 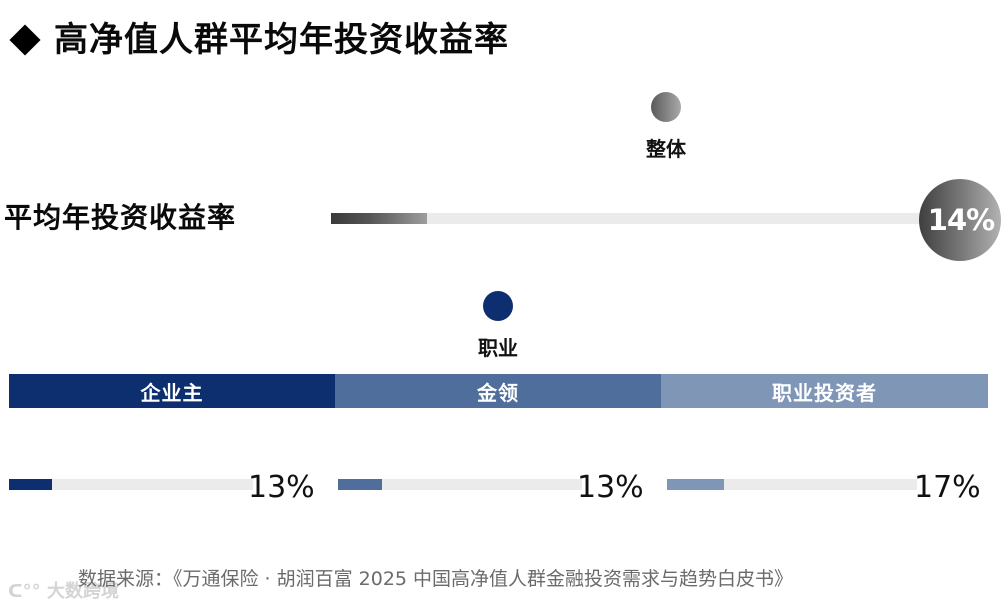 I want to click on overall-value-circle: 14%, so click(x=960, y=220).